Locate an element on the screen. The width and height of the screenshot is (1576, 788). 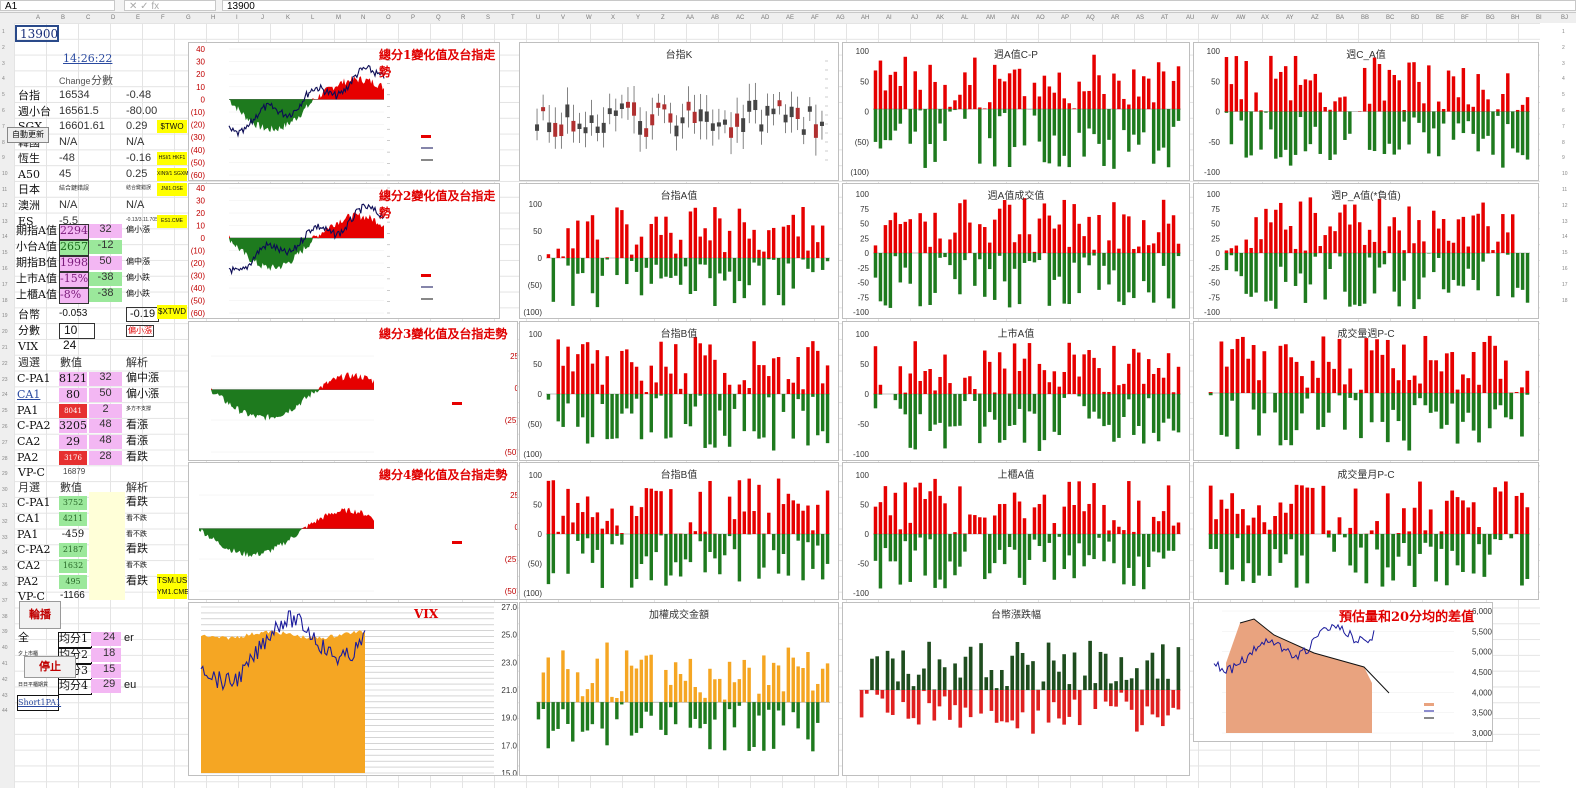
column-letter: AS is located at coordinates (1140, 18).